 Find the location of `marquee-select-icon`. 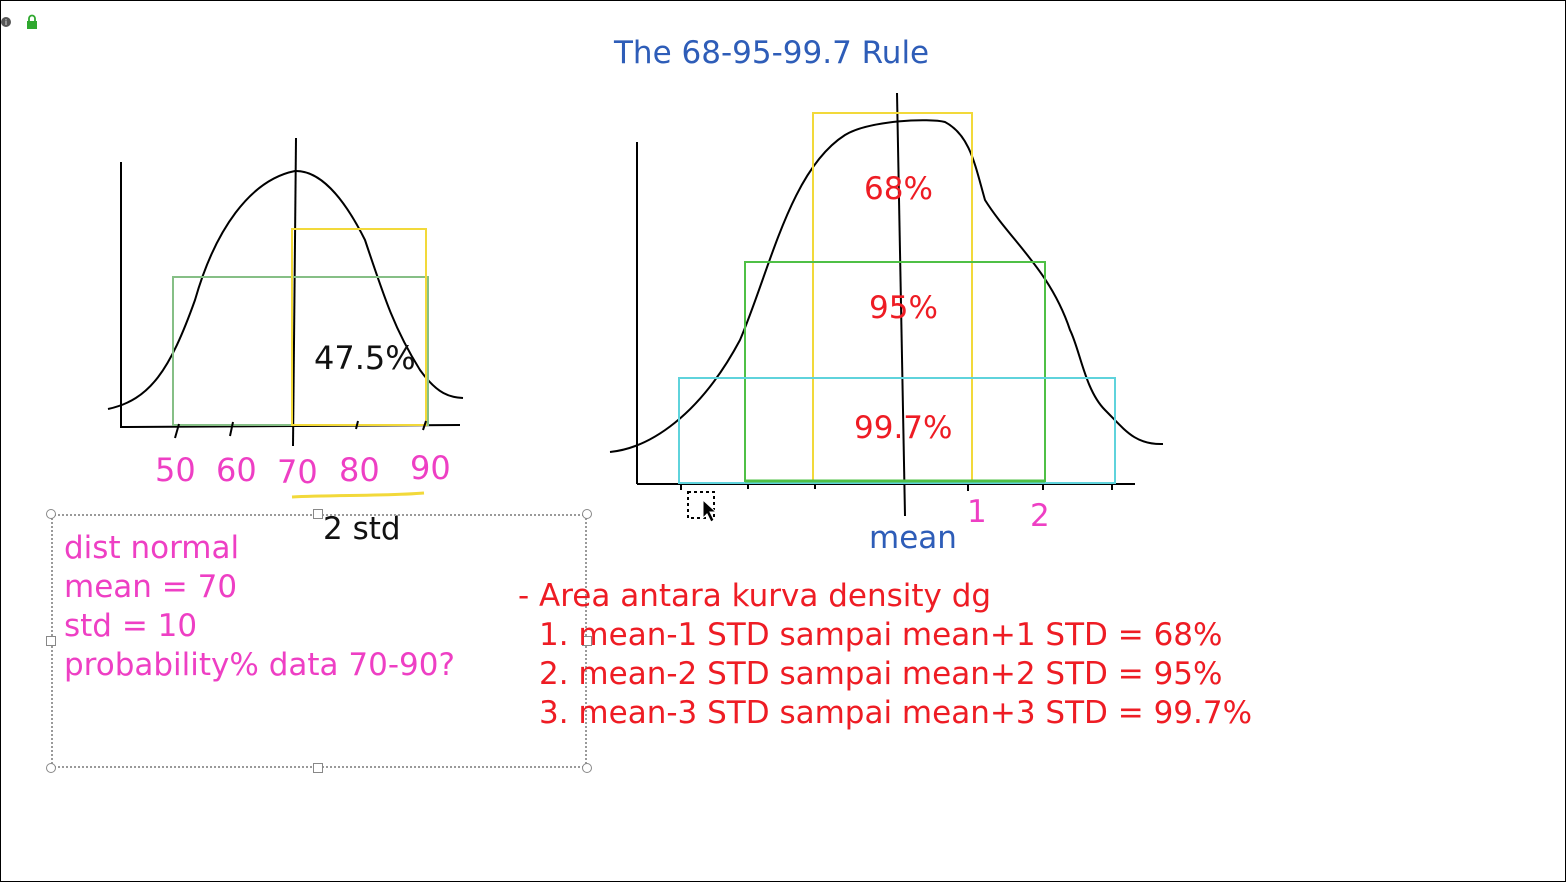

marquee-select-icon is located at coordinates (701, 505).